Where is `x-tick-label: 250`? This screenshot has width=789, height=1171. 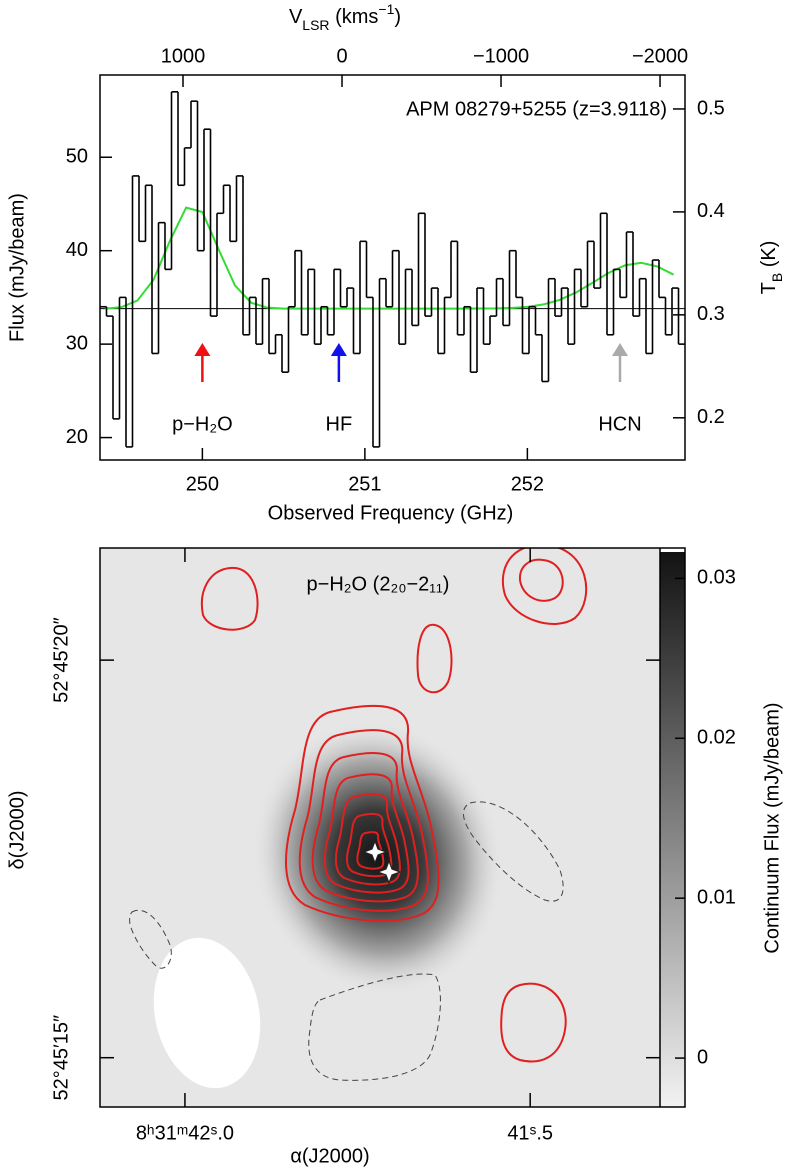 x-tick-label: 250 is located at coordinates (202, 484).